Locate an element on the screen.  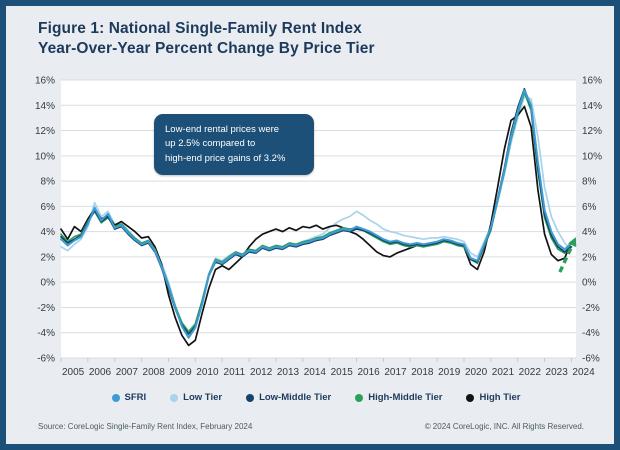
y-axis-tick-label-left: -4% is located at coordinates (46, 333).